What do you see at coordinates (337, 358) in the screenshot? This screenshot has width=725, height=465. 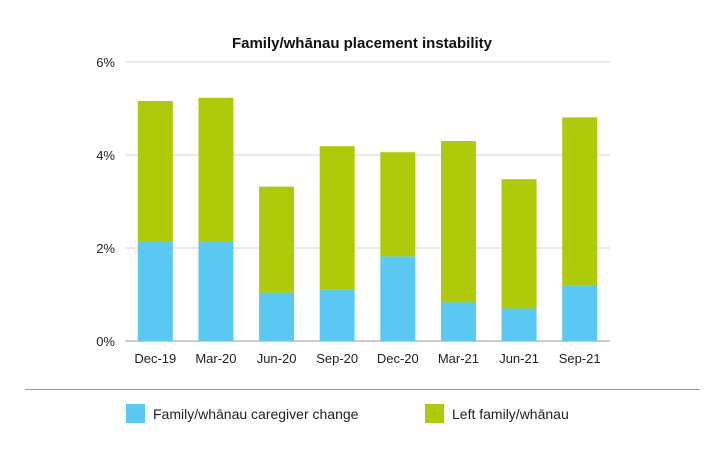 I see `x-tick-label: Sep-20` at bounding box center [337, 358].